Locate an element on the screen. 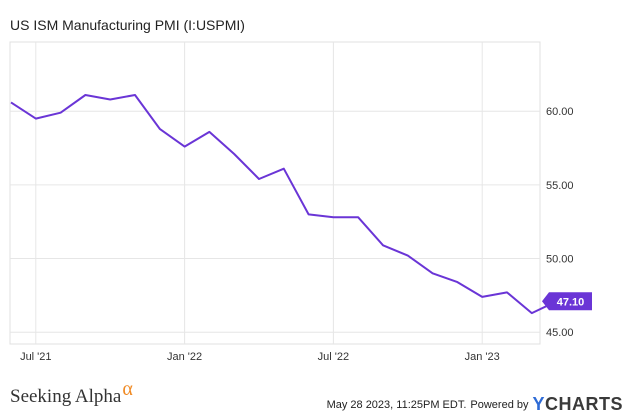  seeking-alpha-logo: Seeking Alphaα is located at coordinates (71, 393).